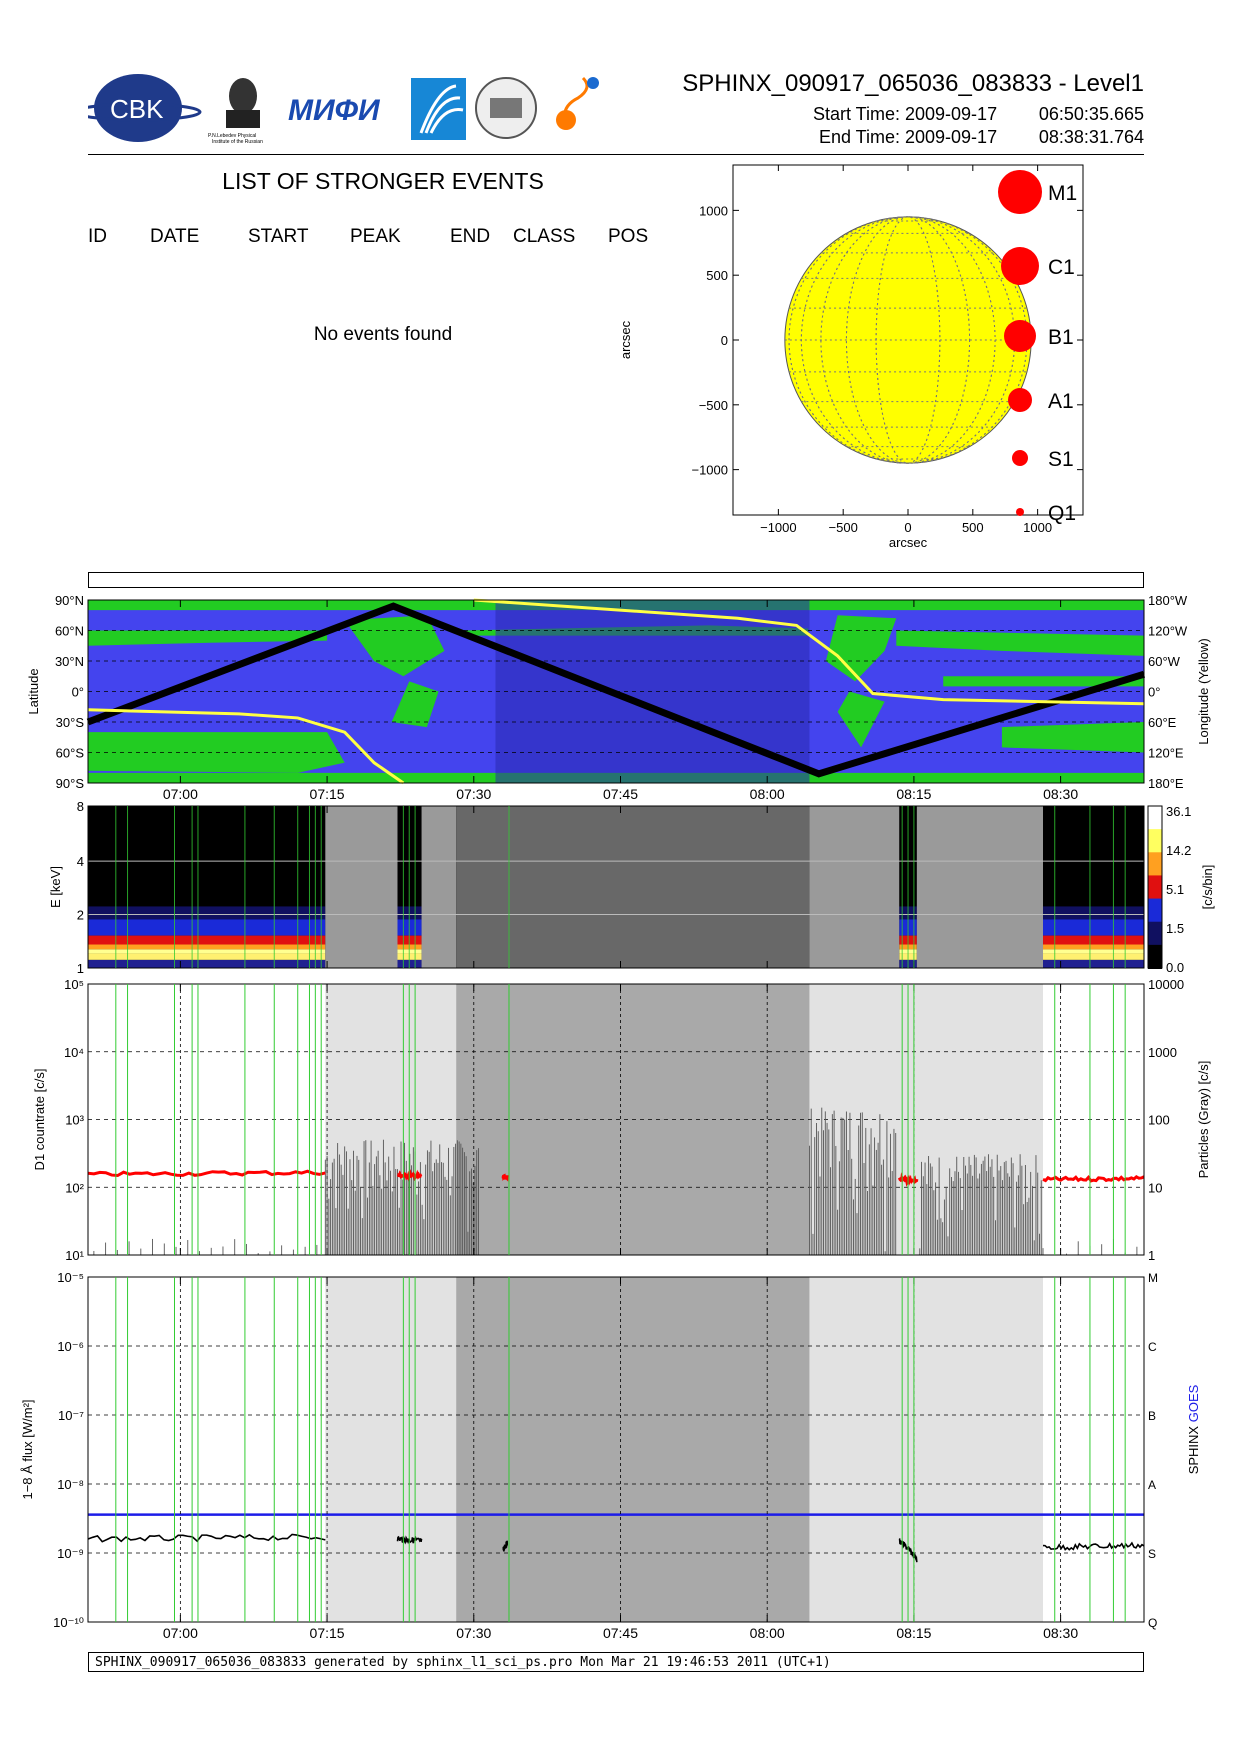 This screenshot has width=1240, height=1754. Describe the element at coordinates (625, 339) in the screenshot. I see `y-axis-label: arcsec` at that location.